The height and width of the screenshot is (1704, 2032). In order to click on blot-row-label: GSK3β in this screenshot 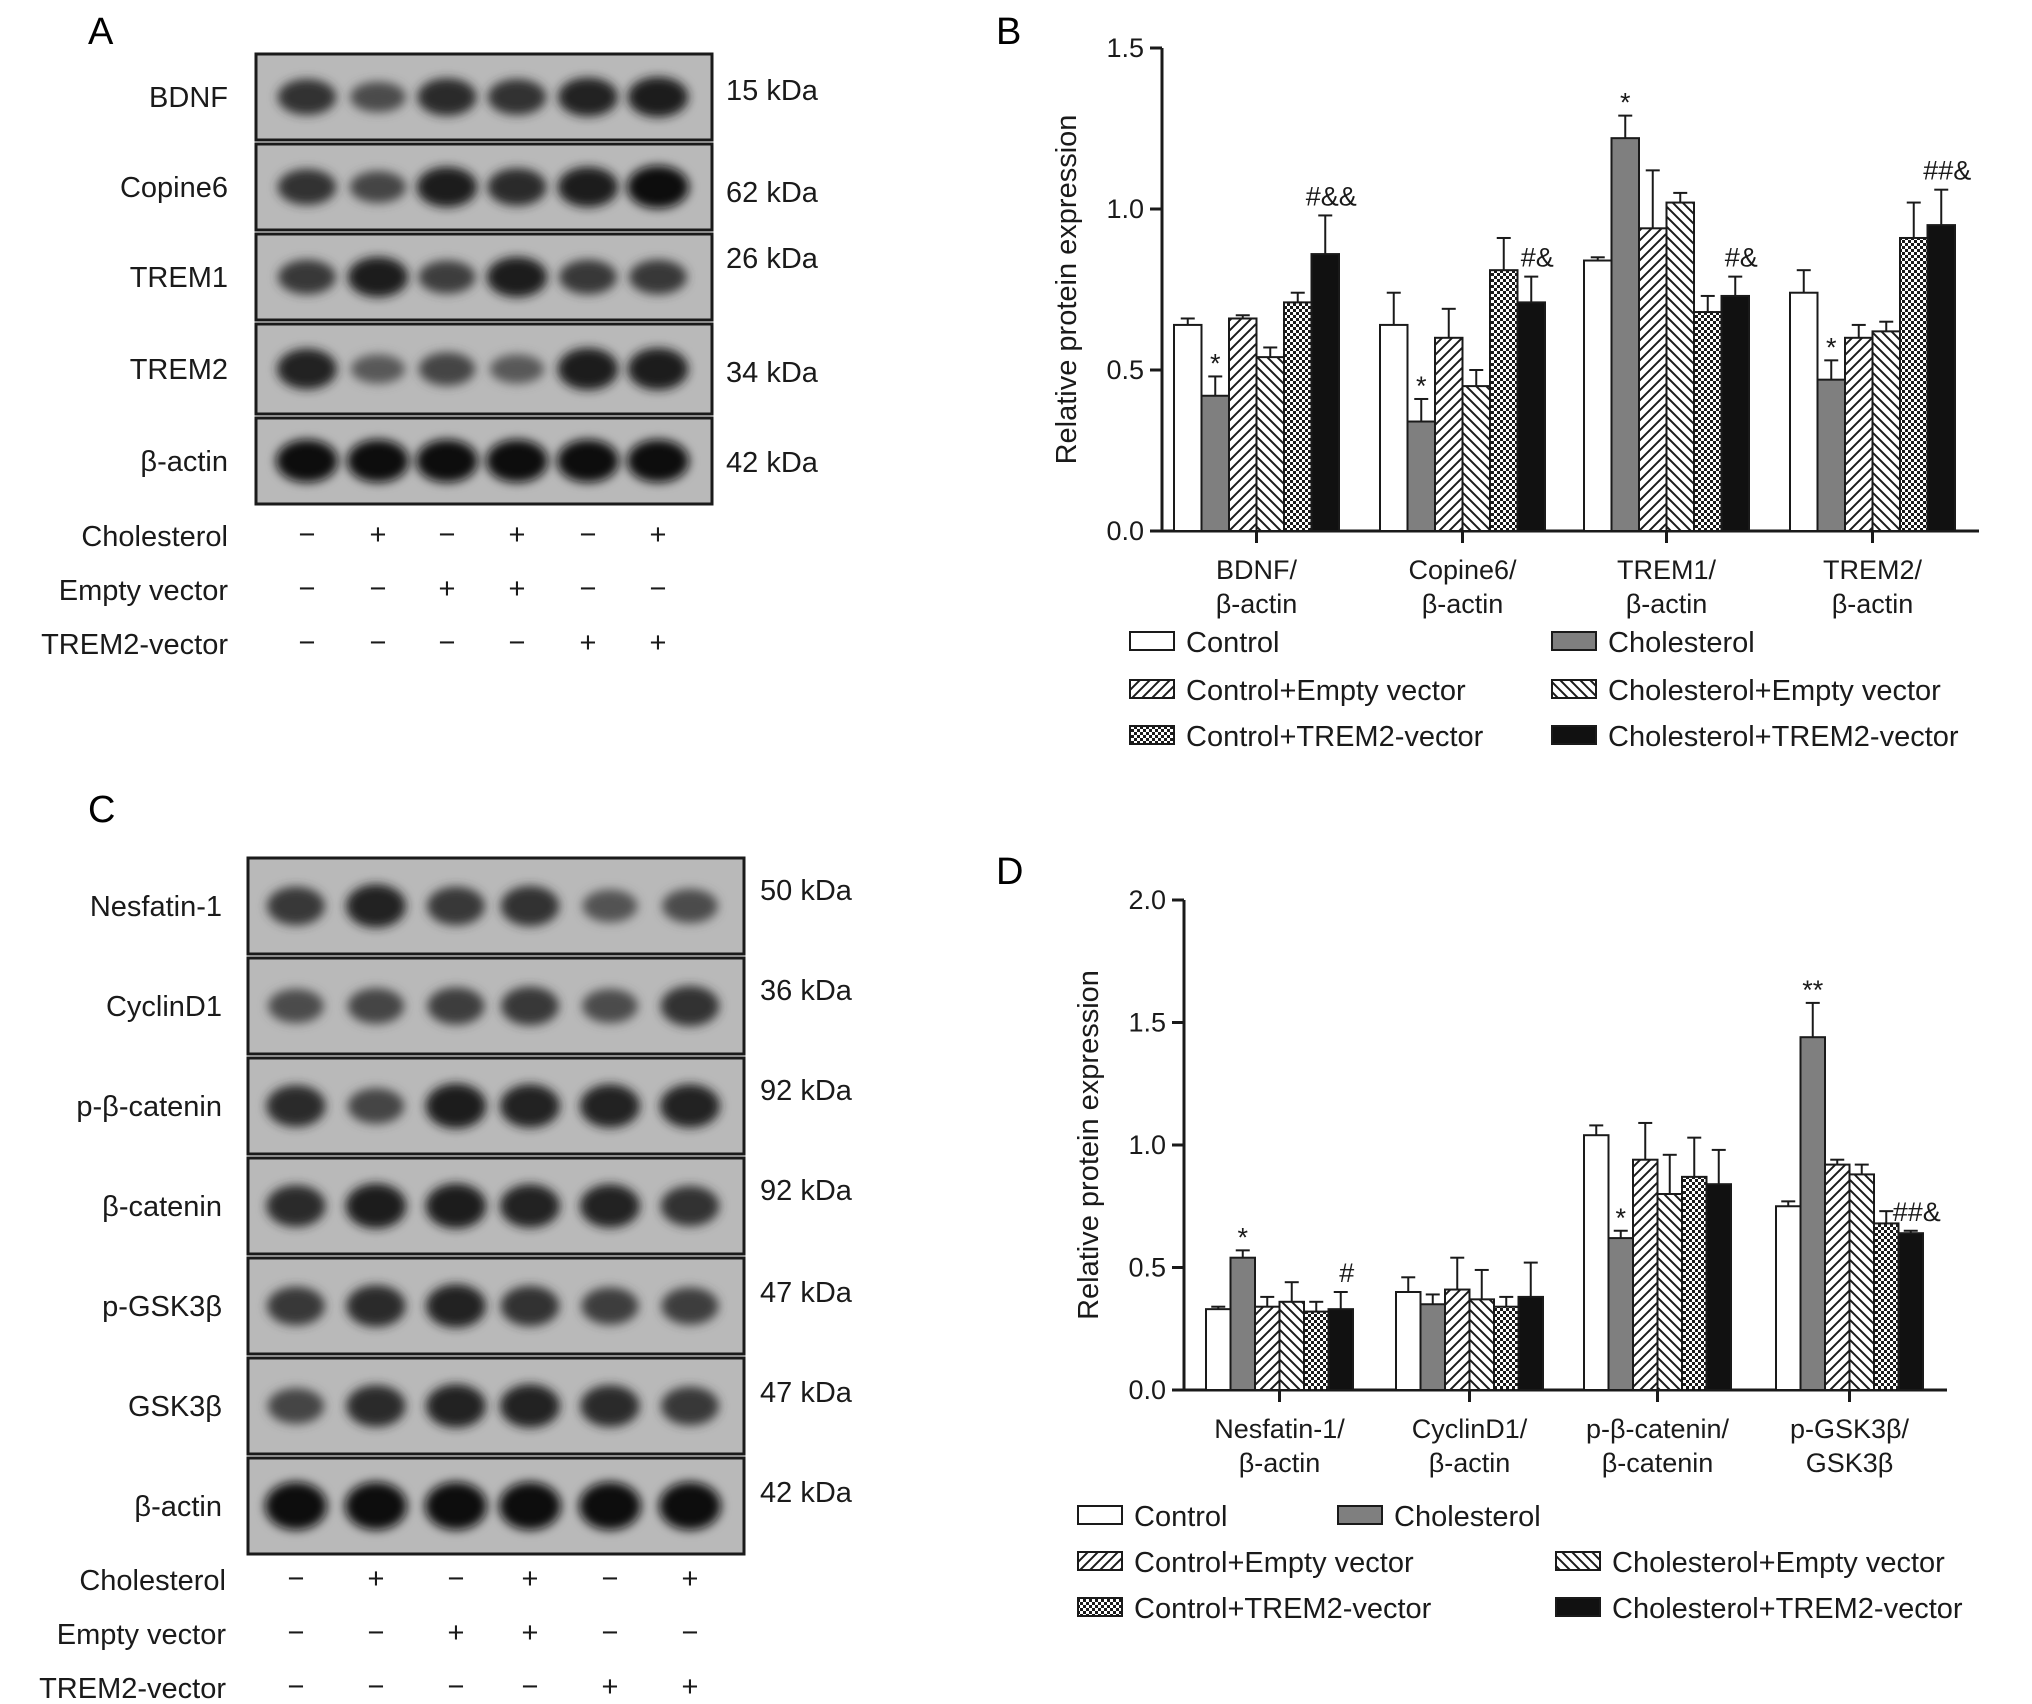, I will do `click(175, 1407)`.